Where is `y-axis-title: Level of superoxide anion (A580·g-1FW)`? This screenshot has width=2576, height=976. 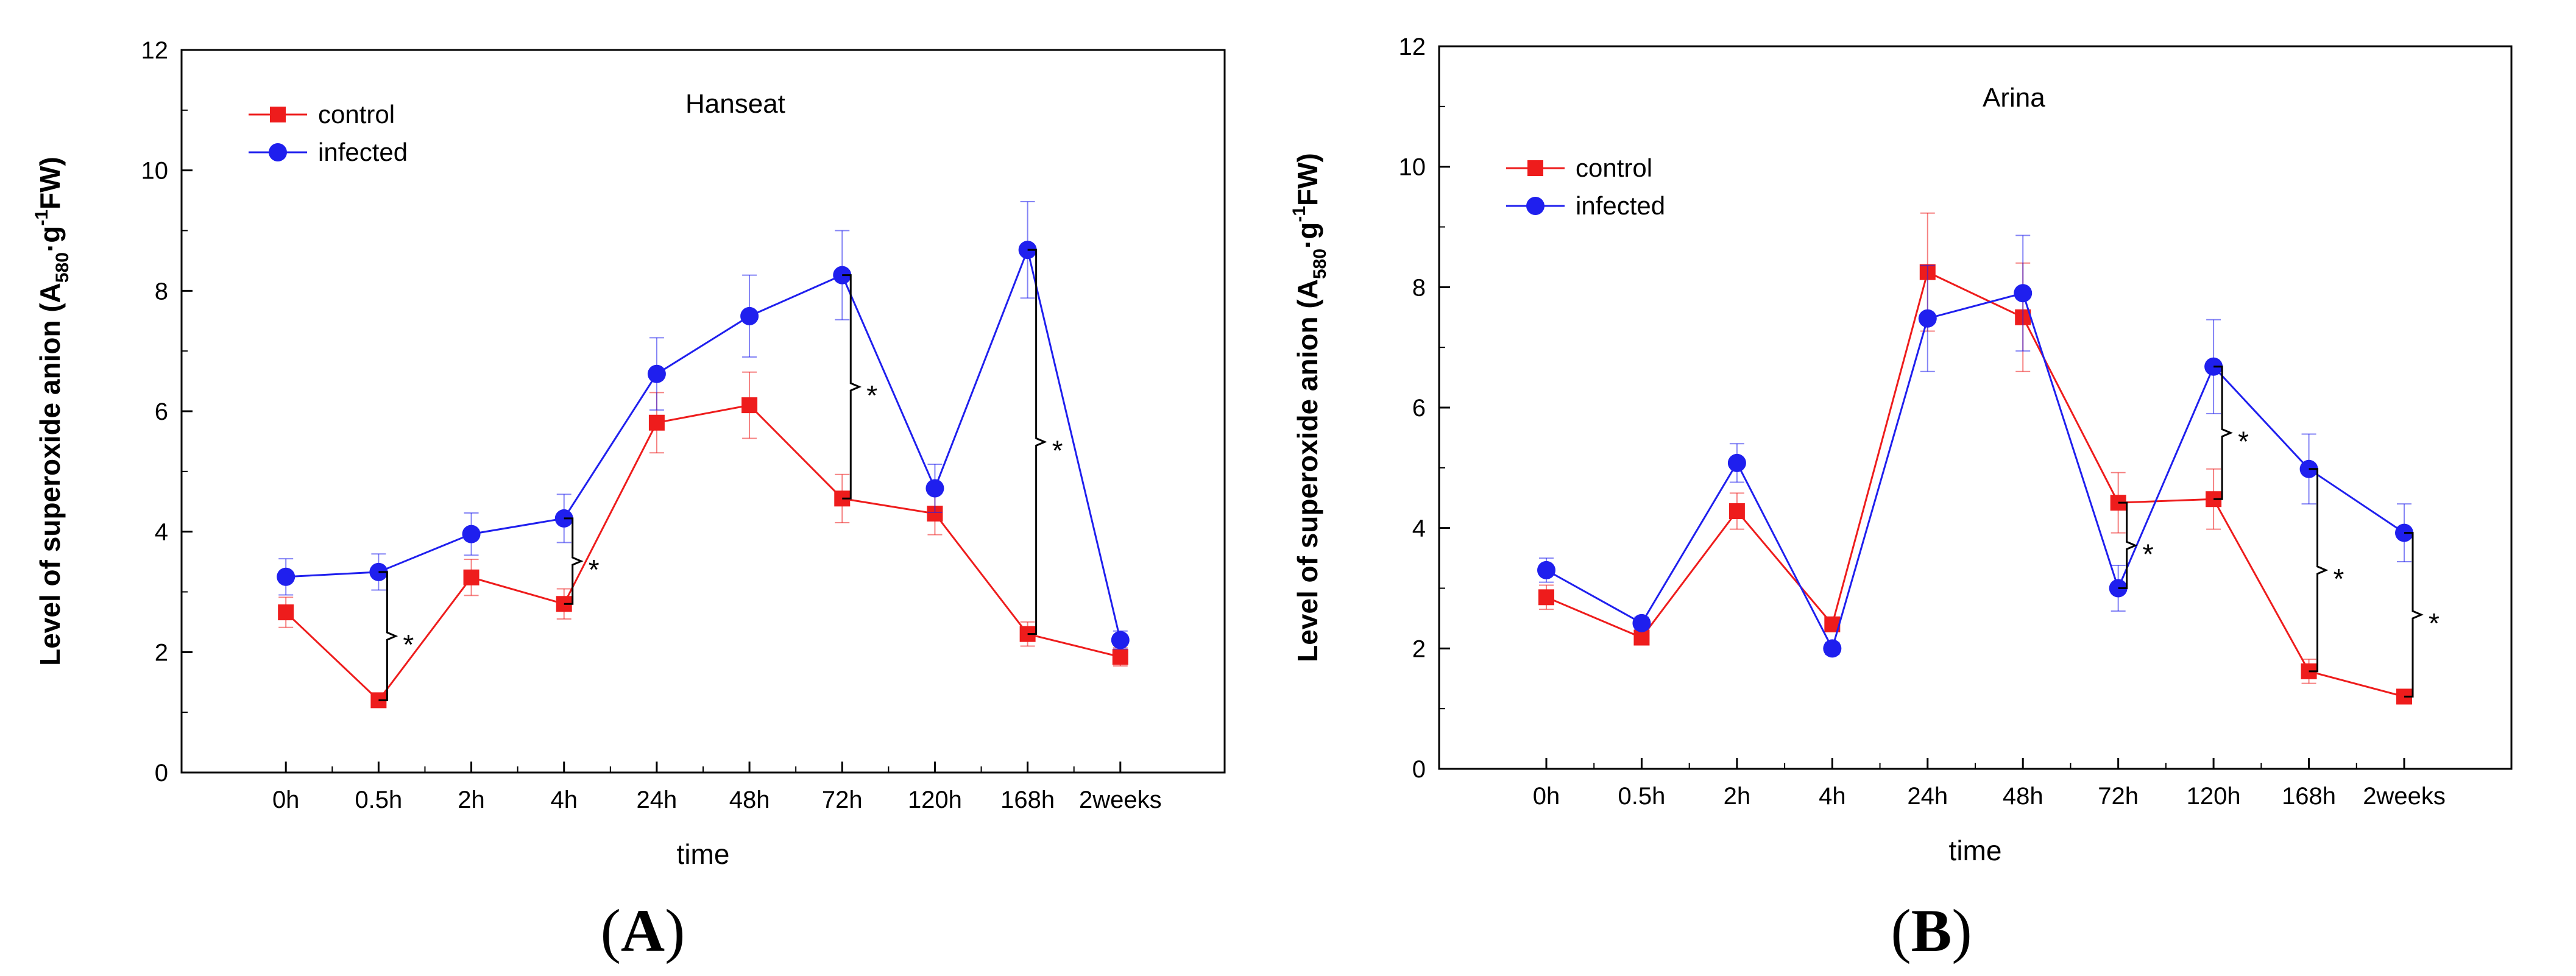 y-axis-title: Level of superoxide anion (A580·g-1FW) is located at coordinates (1309, 408).